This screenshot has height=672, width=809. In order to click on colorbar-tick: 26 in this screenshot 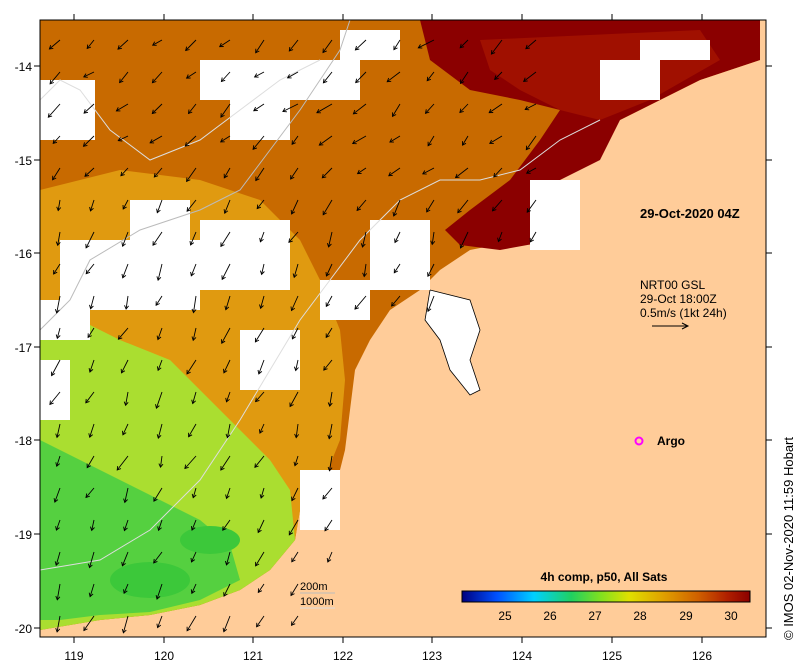, I will do `click(550, 616)`.